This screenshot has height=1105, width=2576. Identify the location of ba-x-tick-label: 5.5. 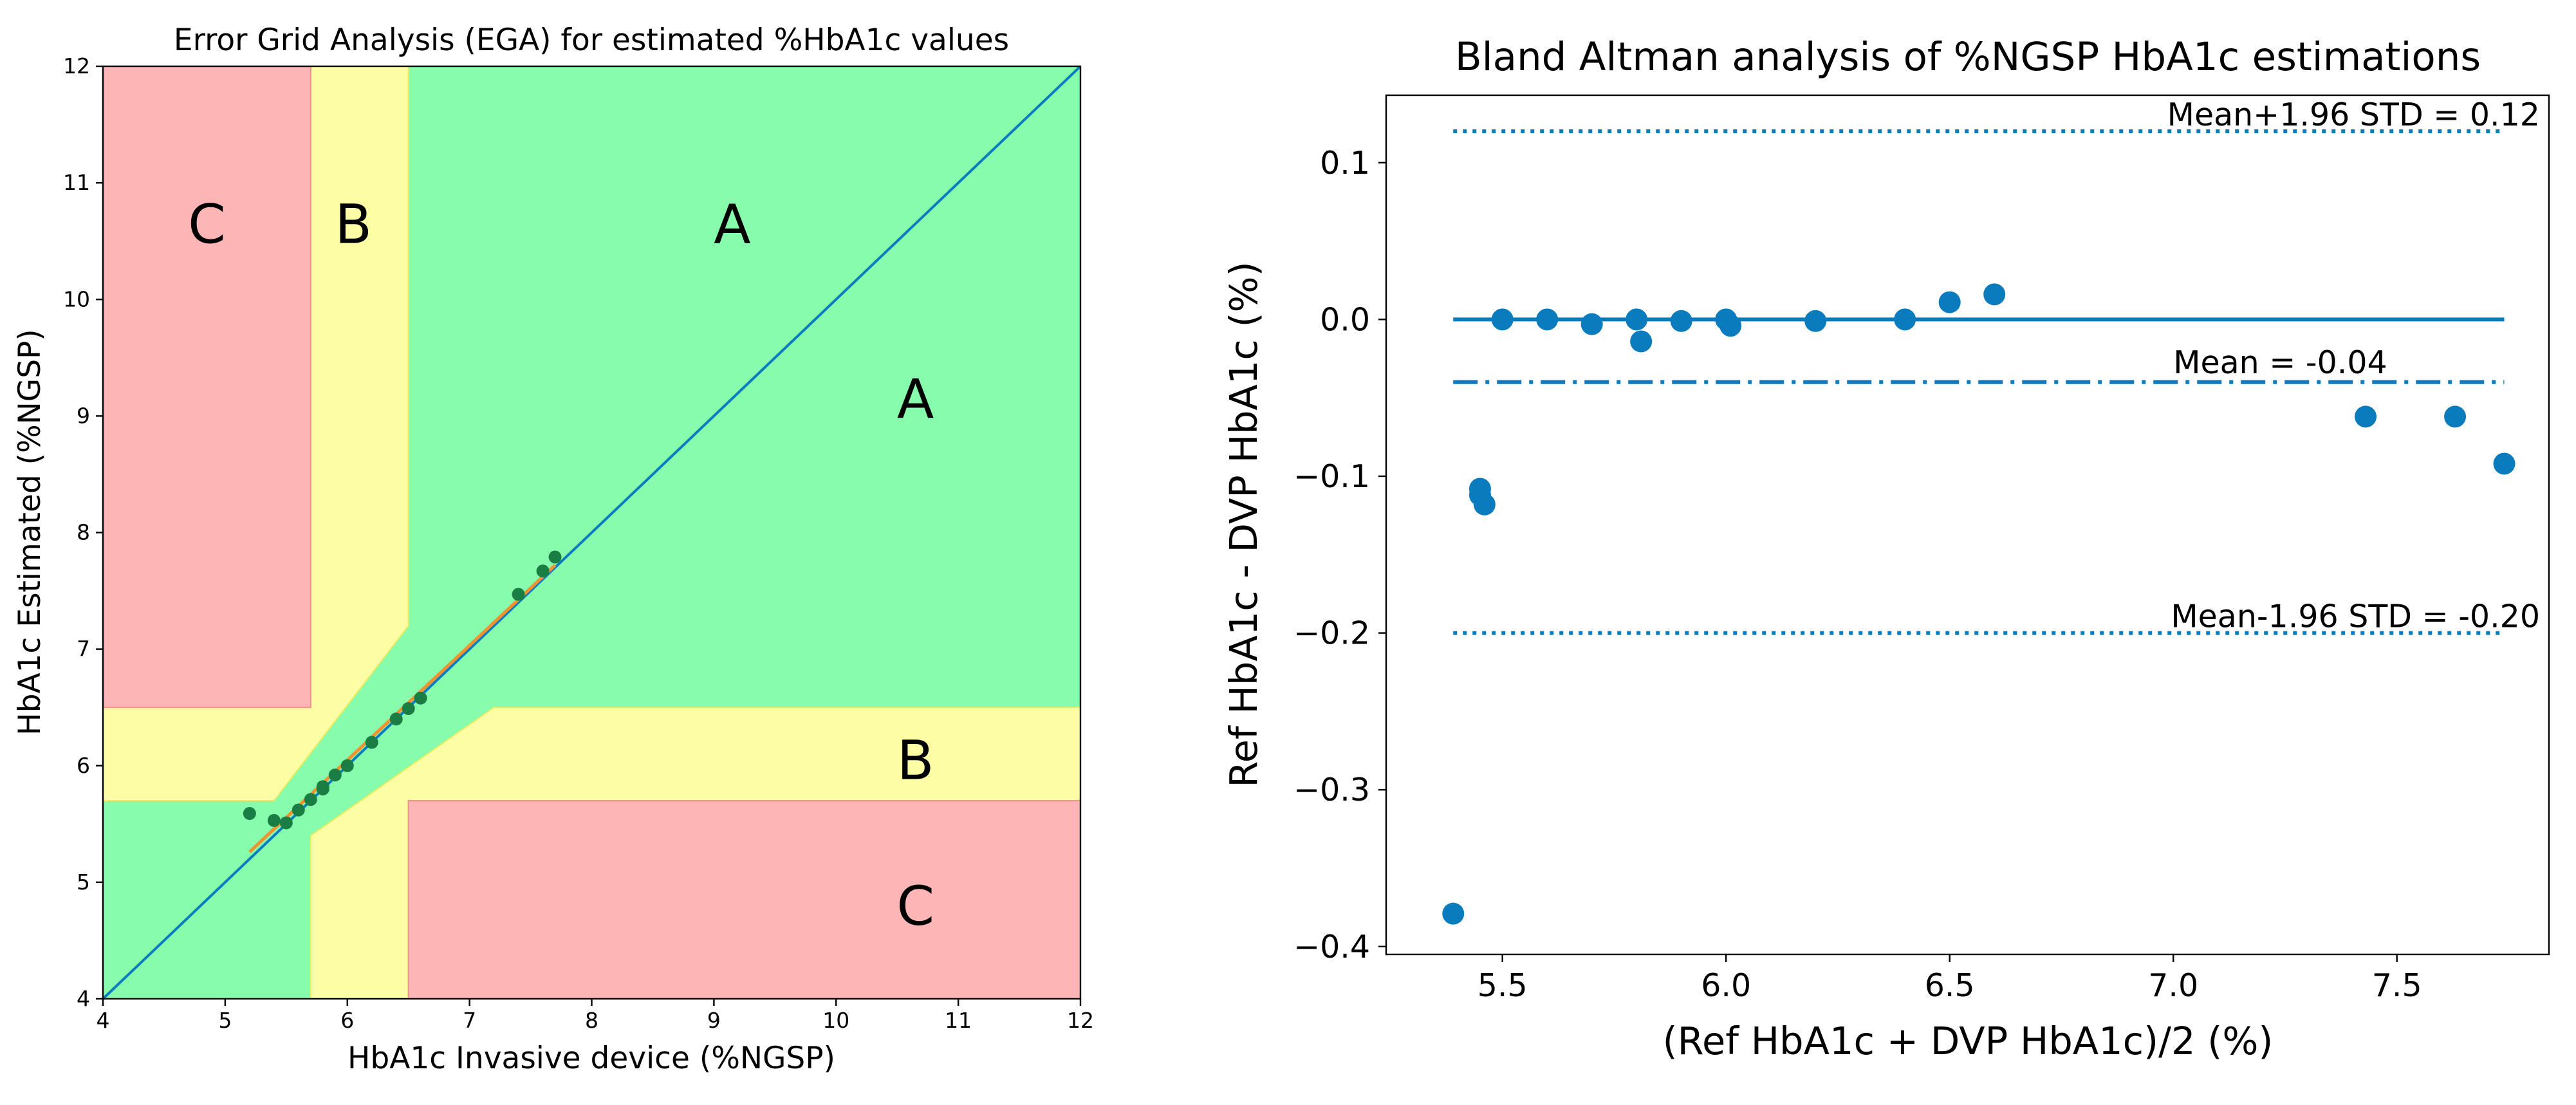
(1503, 985).